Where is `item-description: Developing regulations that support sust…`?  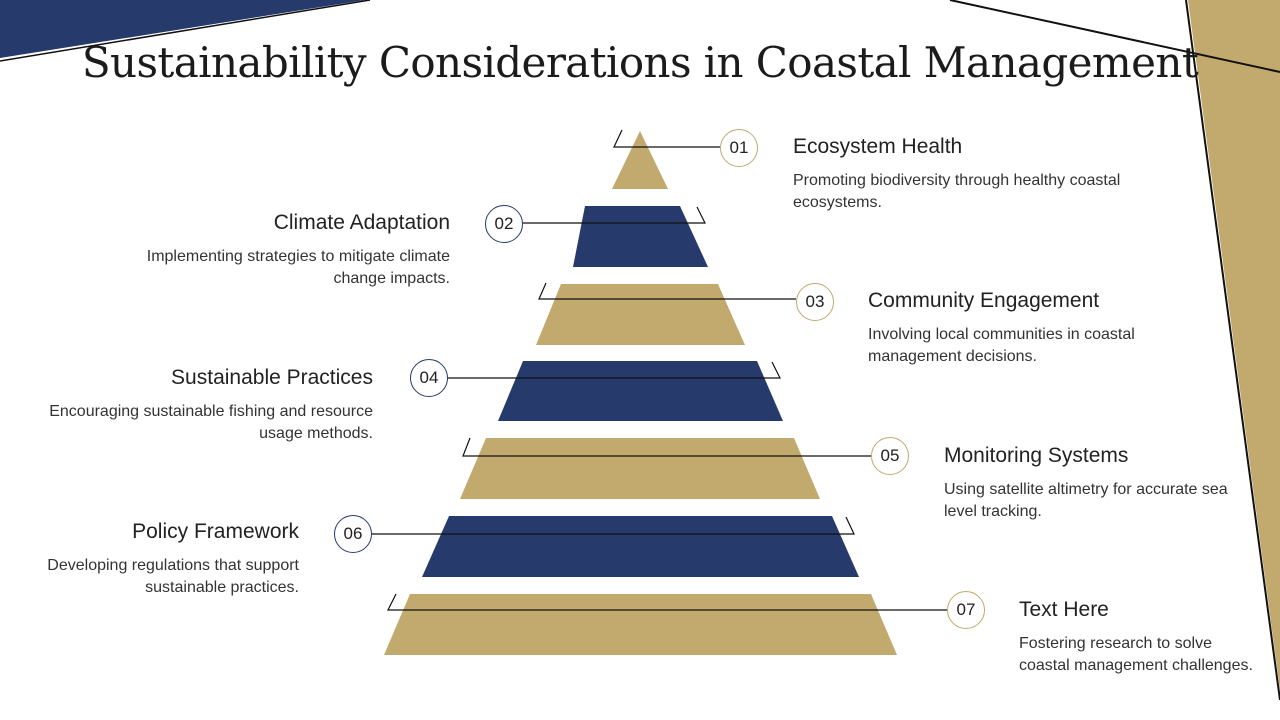
item-description: Developing regulations that support sust… is located at coordinates (173, 576).